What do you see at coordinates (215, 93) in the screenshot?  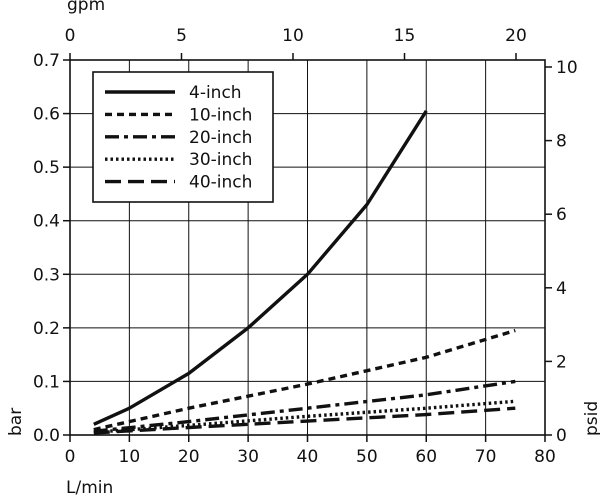 I see `legend-label: 4-inch` at bounding box center [215, 93].